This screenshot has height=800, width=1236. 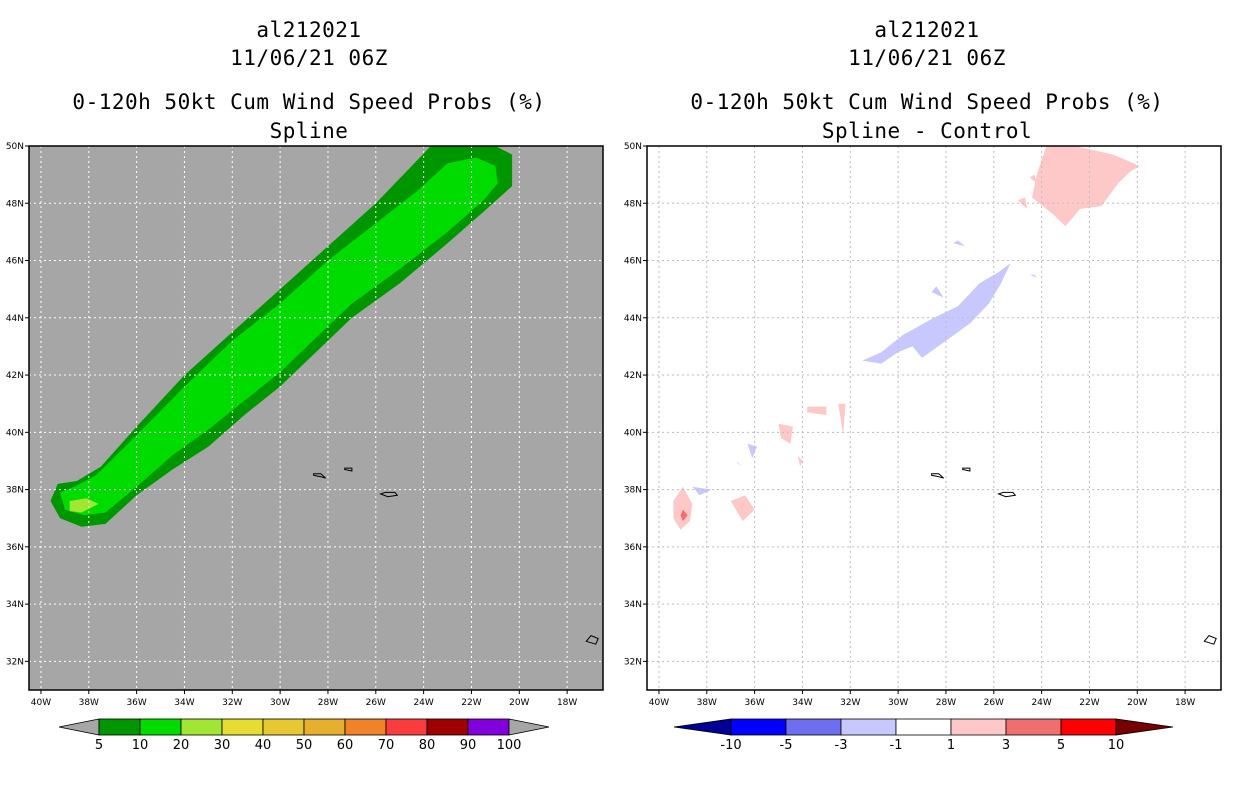 I want to click on left-ytick-label: 44N, so click(x=15, y=319).